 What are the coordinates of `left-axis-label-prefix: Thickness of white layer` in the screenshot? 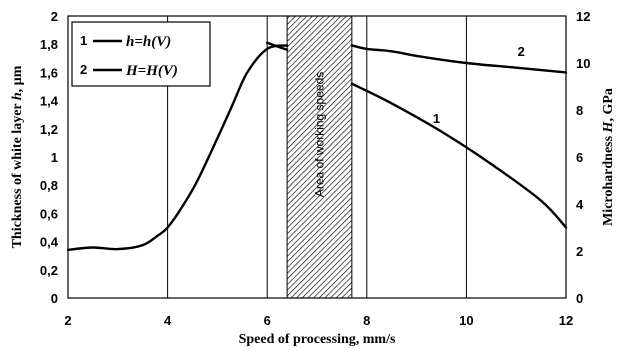 It's located at (17, 174).